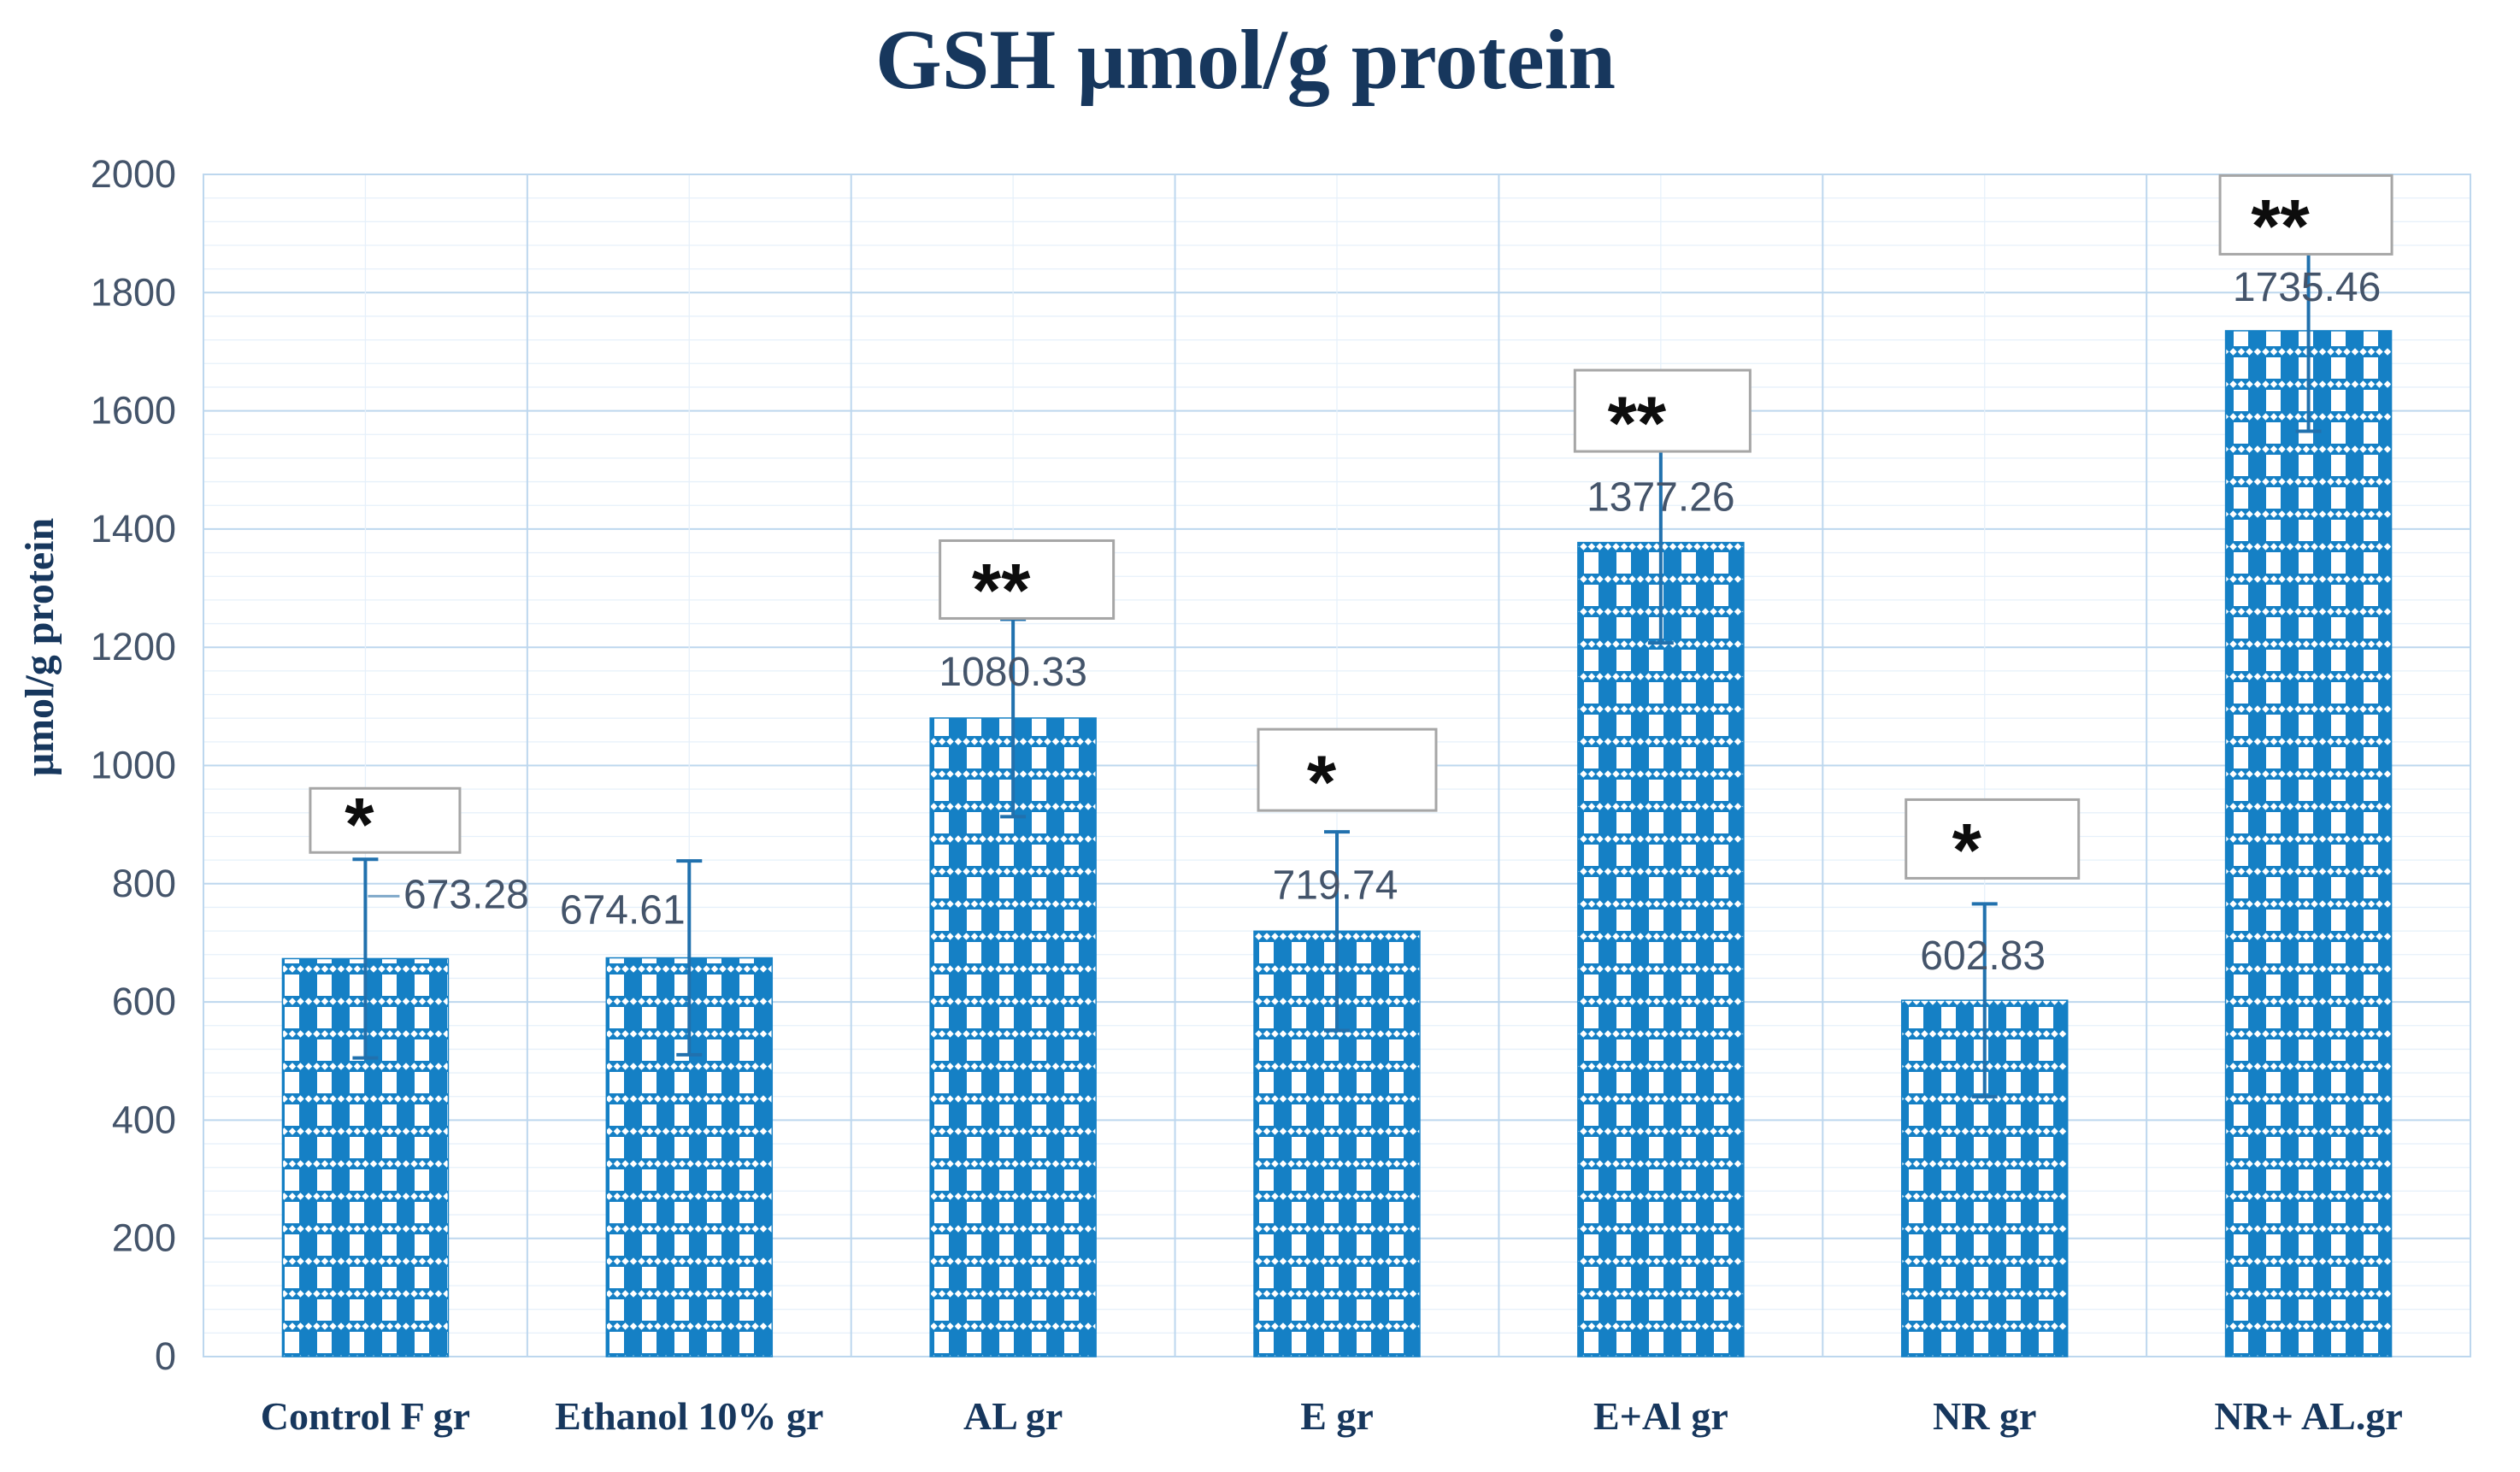  Describe the element at coordinates (1660, 1416) in the screenshot. I see `x-category-label: E+Al gr` at that location.